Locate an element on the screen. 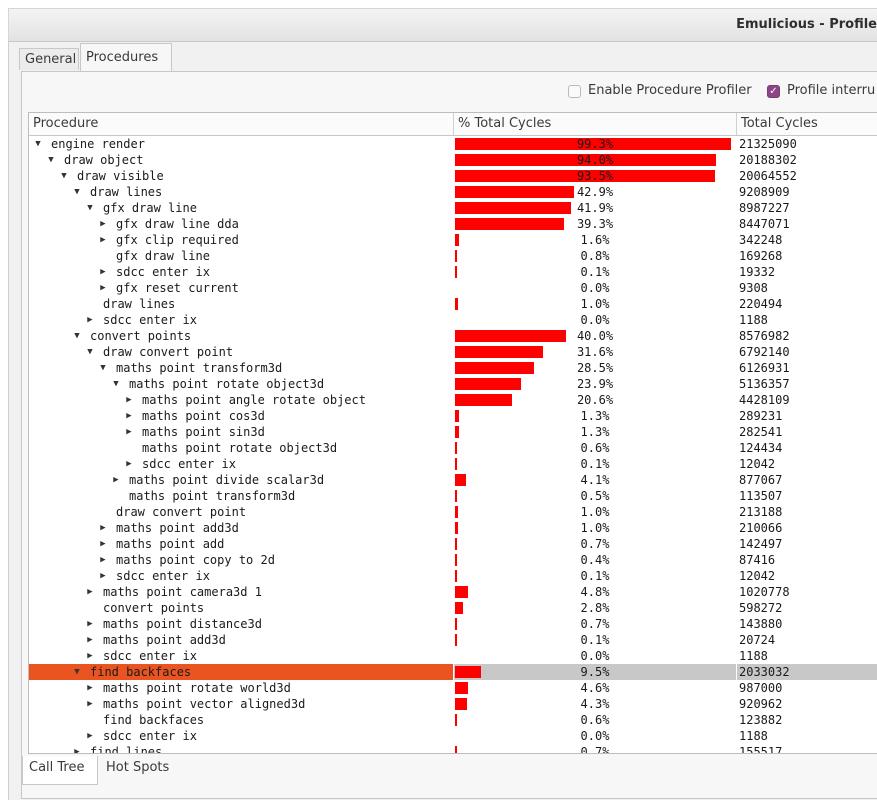 This screenshot has height=800, width=877. procedure-cell: ▼ find backfaces is located at coordinates (241, 672).